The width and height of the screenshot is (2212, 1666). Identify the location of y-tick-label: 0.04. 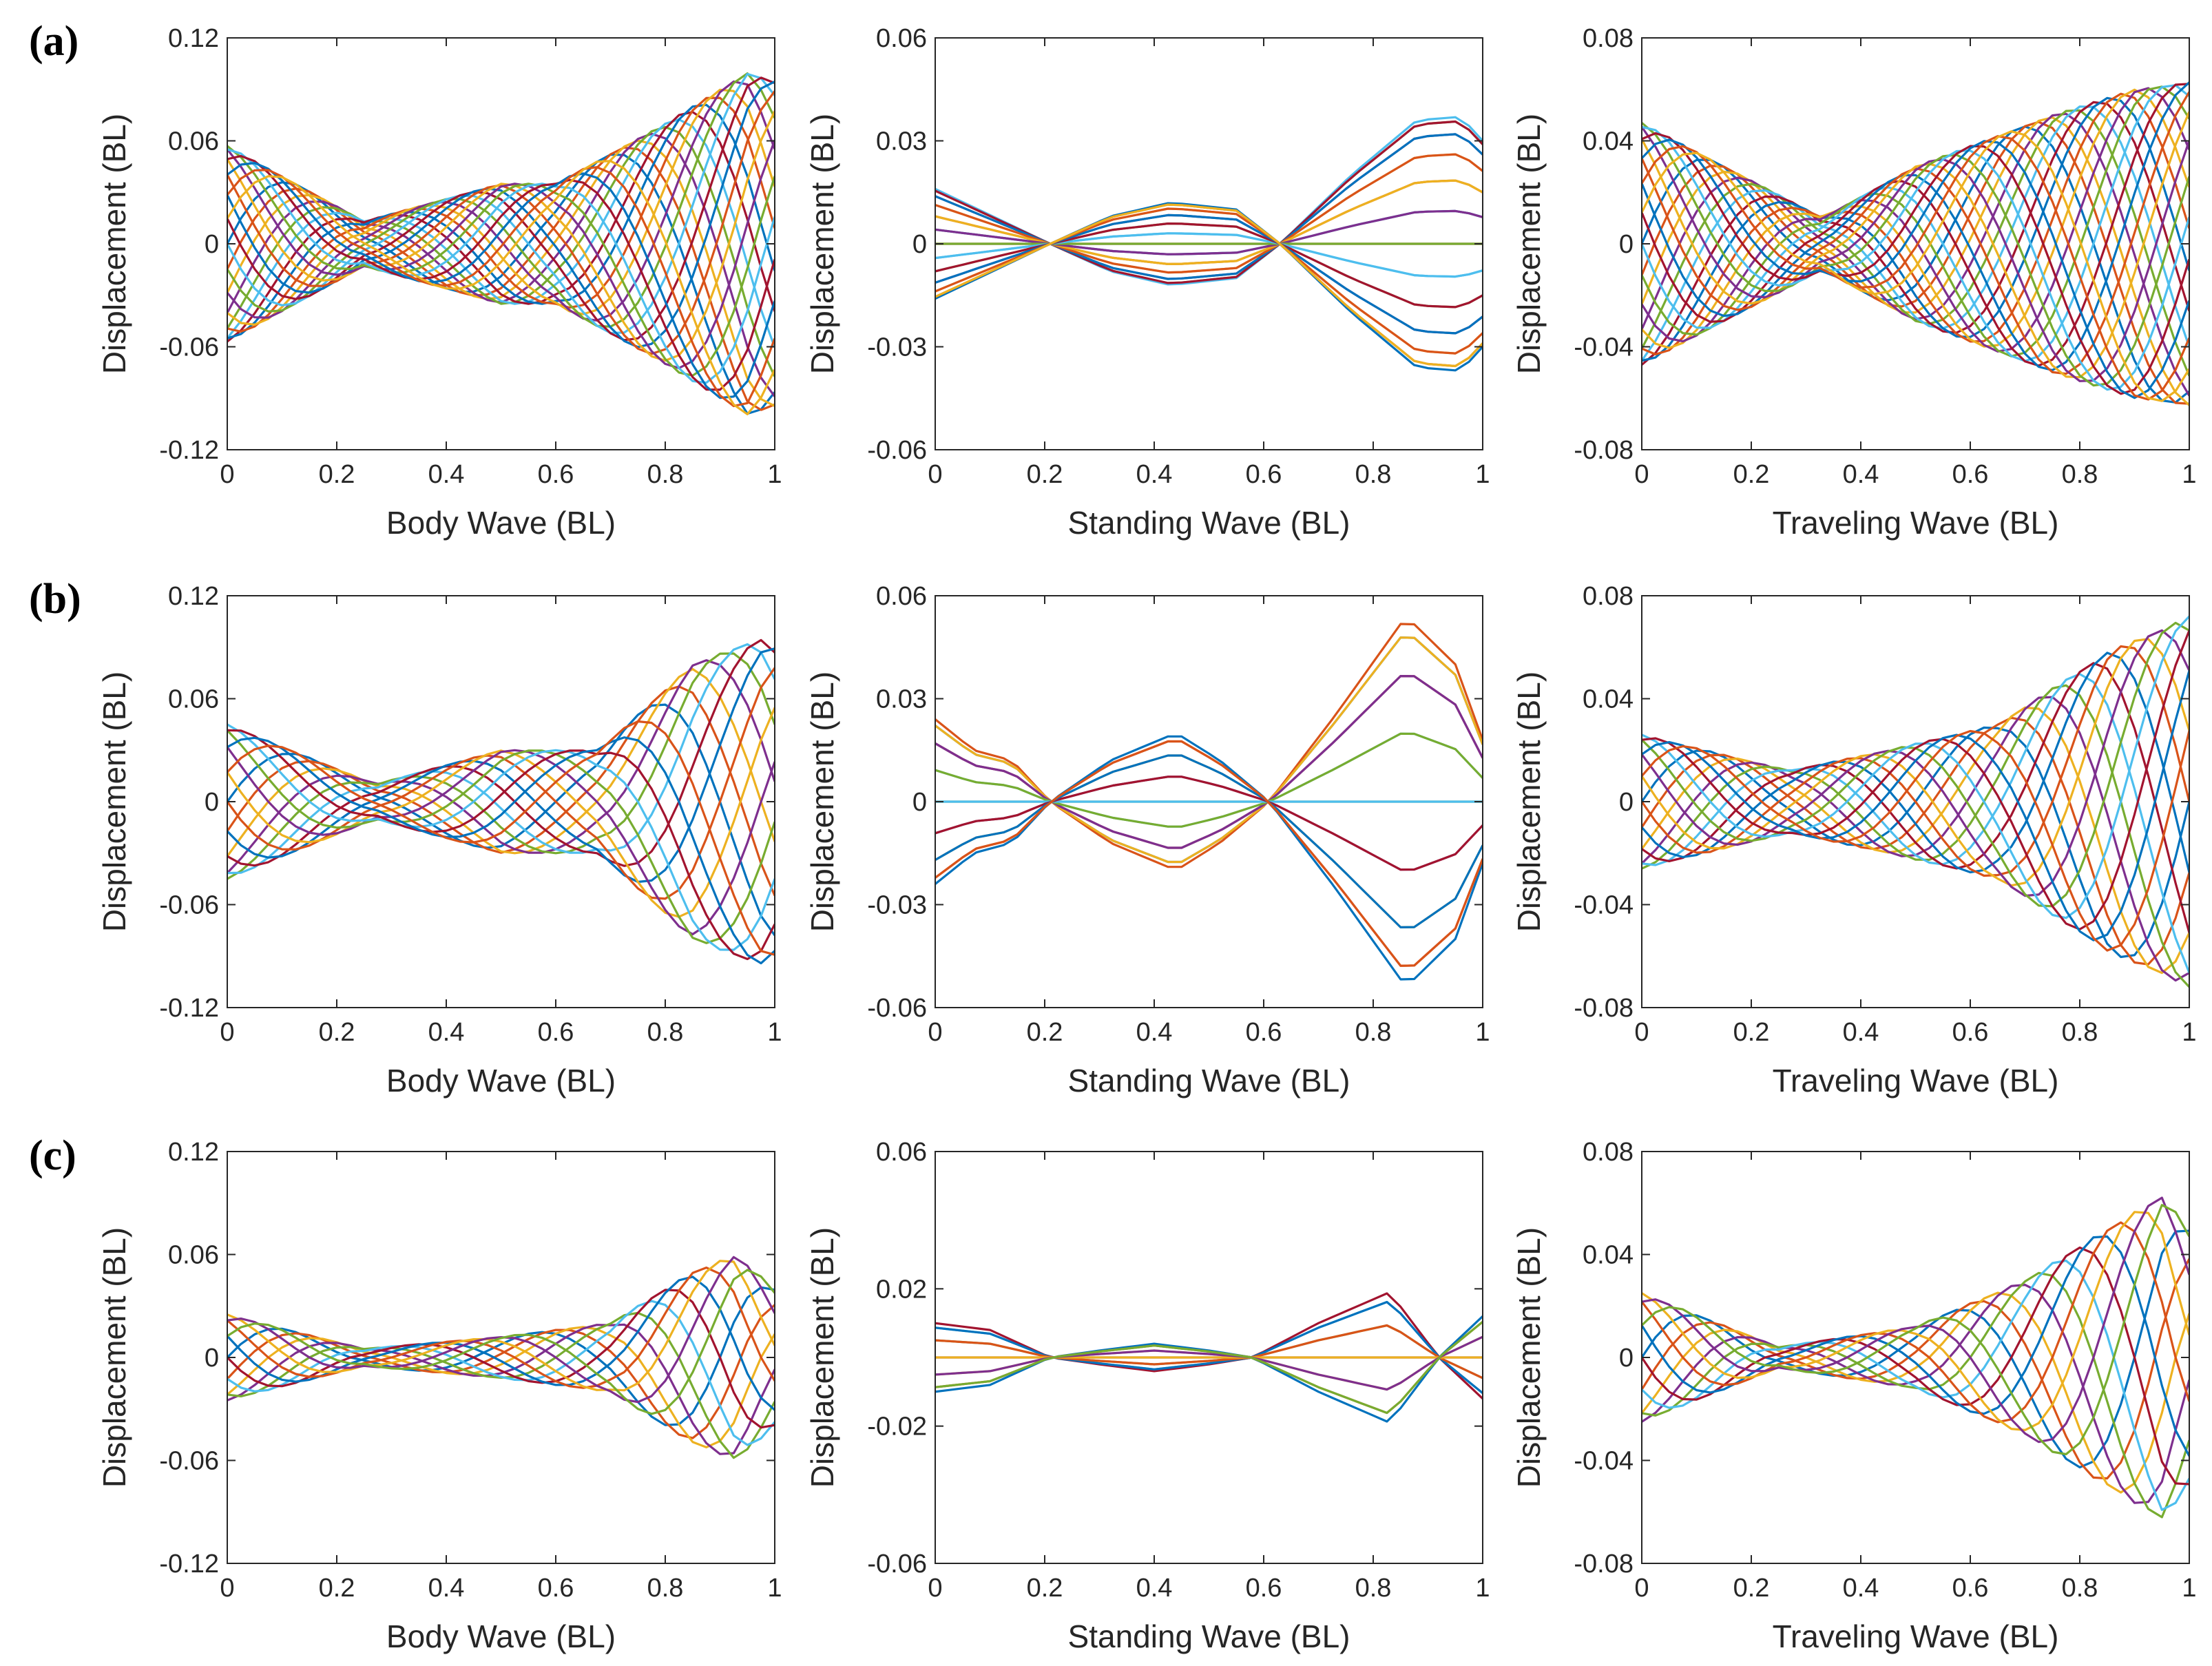
(1608, 1255).